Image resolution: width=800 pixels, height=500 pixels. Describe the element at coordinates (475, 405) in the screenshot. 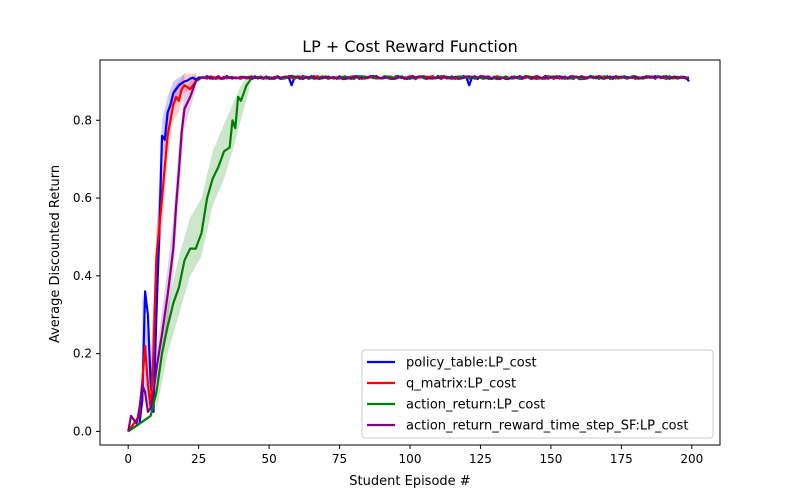

I see `legend-label: action_return:LP_cost` at that location.